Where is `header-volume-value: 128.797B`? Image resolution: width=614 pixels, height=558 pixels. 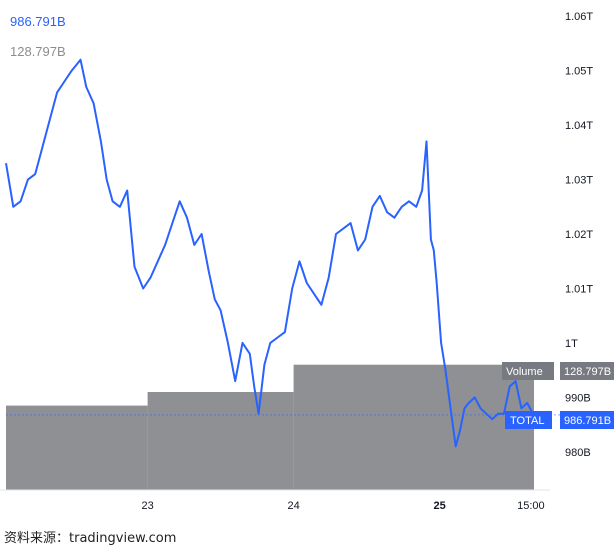 header-volume-value: 128.797B is located at coordinates (38, 51).